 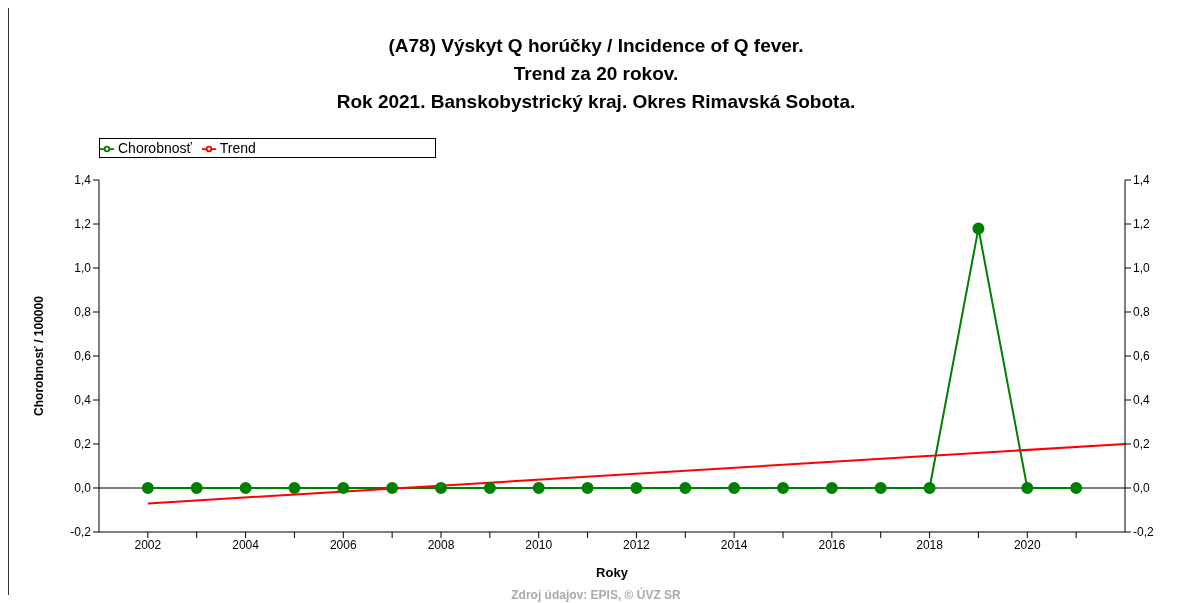 What do you see at coordinates (596, 74) in the screenshot?
I see `chart-title: (A78) Výskyt Q horúčky / Incidence of Q fever. Trend za 20 rokov. Rok 2021. Banskobystrický kraj. Okres Rimavská Sobota.` at bounding box center [596, 74].